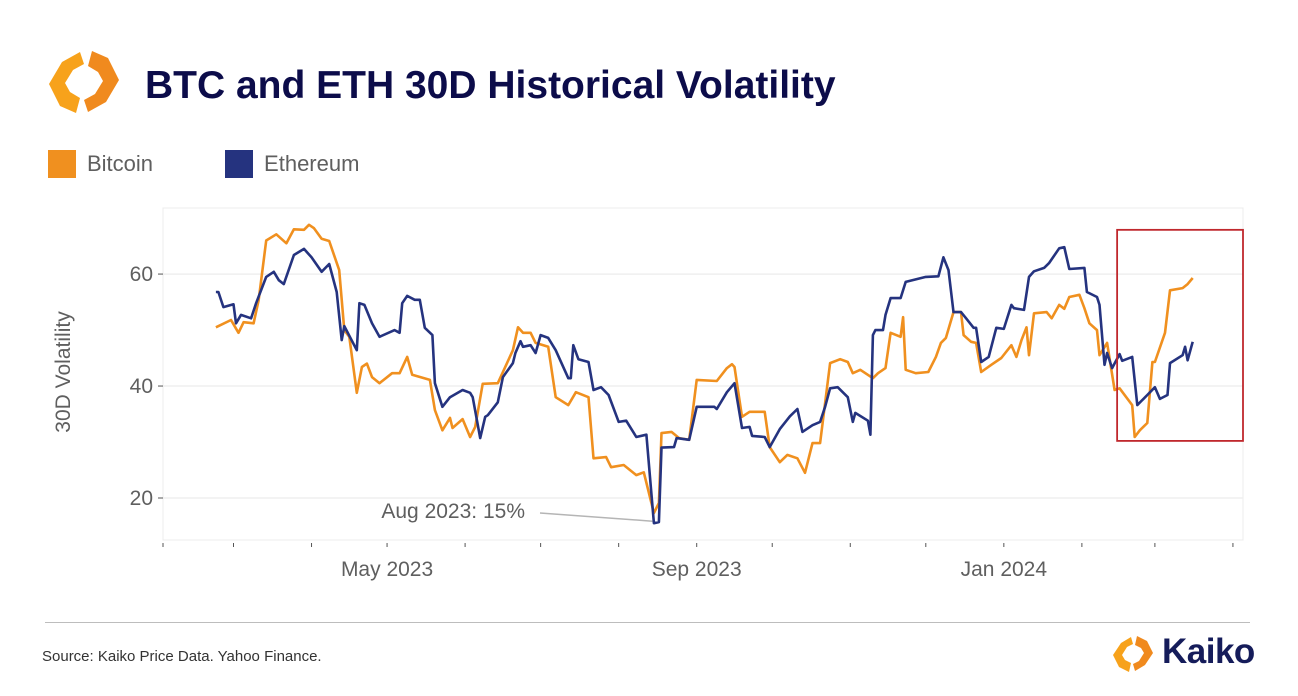 The width and height of the screenshot is (1298, 696). What do you see at coordinates (596, 517) in the screenshot?
I see `annotation-leader-line` at bounding box center [596, 517].